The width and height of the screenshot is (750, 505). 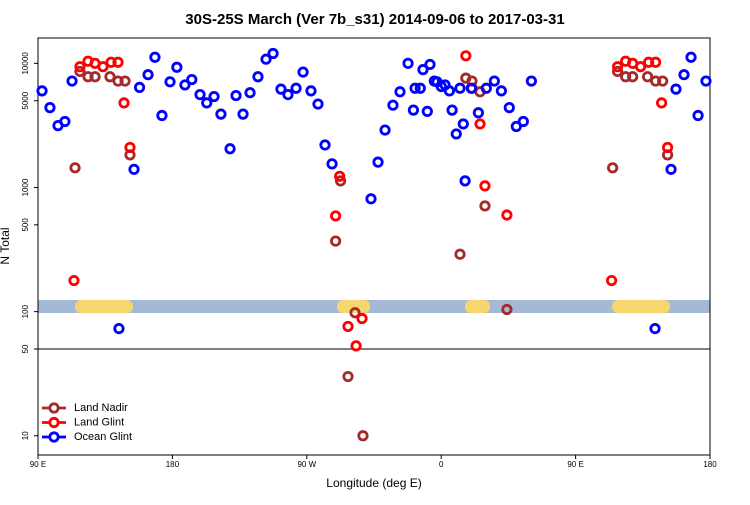 What do you see at coordinates (306, 464) in the screenshot?
I see `x-tick-label: 90 W` at bounding box center [306, 464].